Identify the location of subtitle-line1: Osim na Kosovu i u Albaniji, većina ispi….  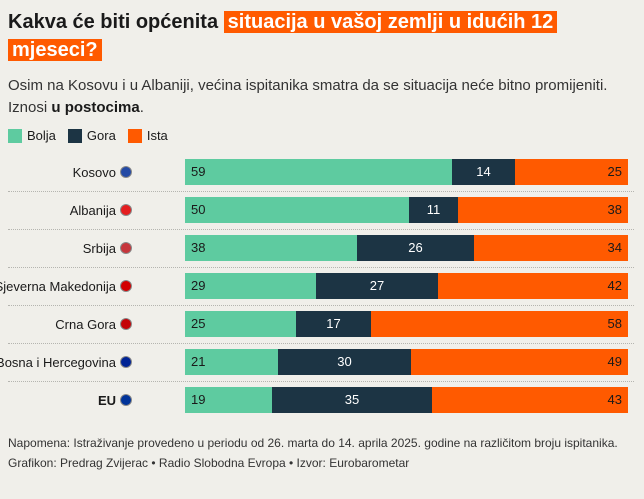
(308, 85).